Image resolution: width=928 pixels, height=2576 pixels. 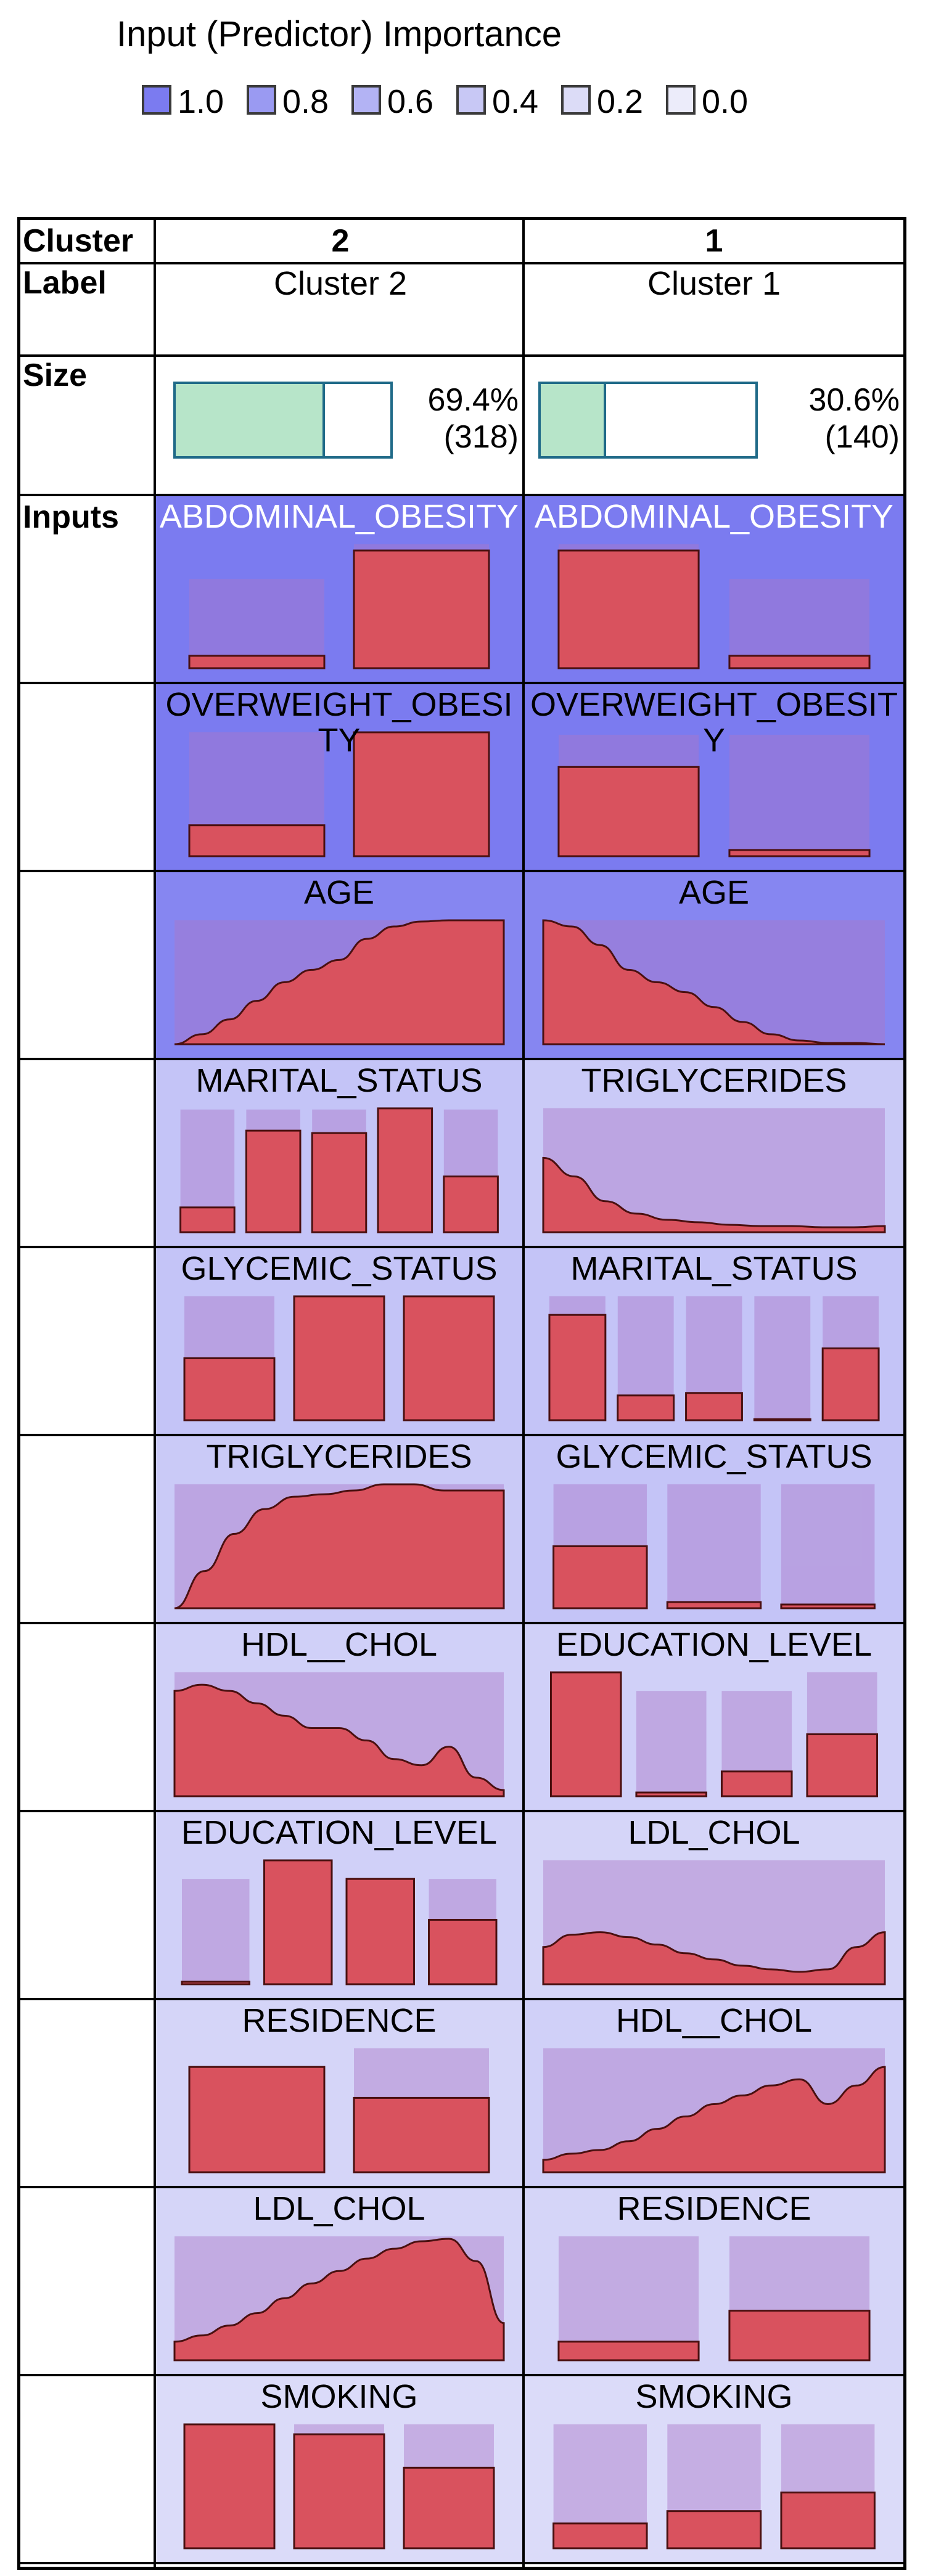 What do you see at coordinates (339, 2208) in the screenshot?
I see `feature-name: LDL_CHOL` at bounding box center [339, 2208].